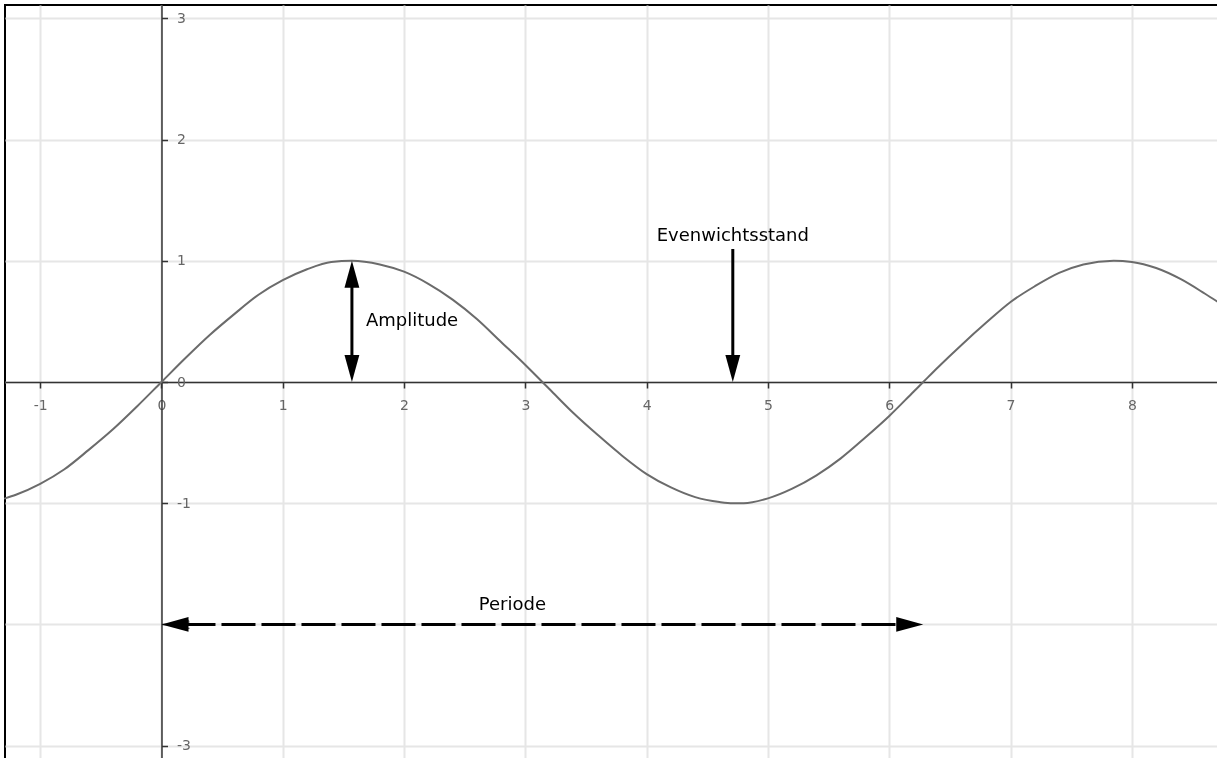 The image size is (1217, 758). Describe the element at coordinates (512, 604) in the screenshot. I see `annotation: Periode` at that location.